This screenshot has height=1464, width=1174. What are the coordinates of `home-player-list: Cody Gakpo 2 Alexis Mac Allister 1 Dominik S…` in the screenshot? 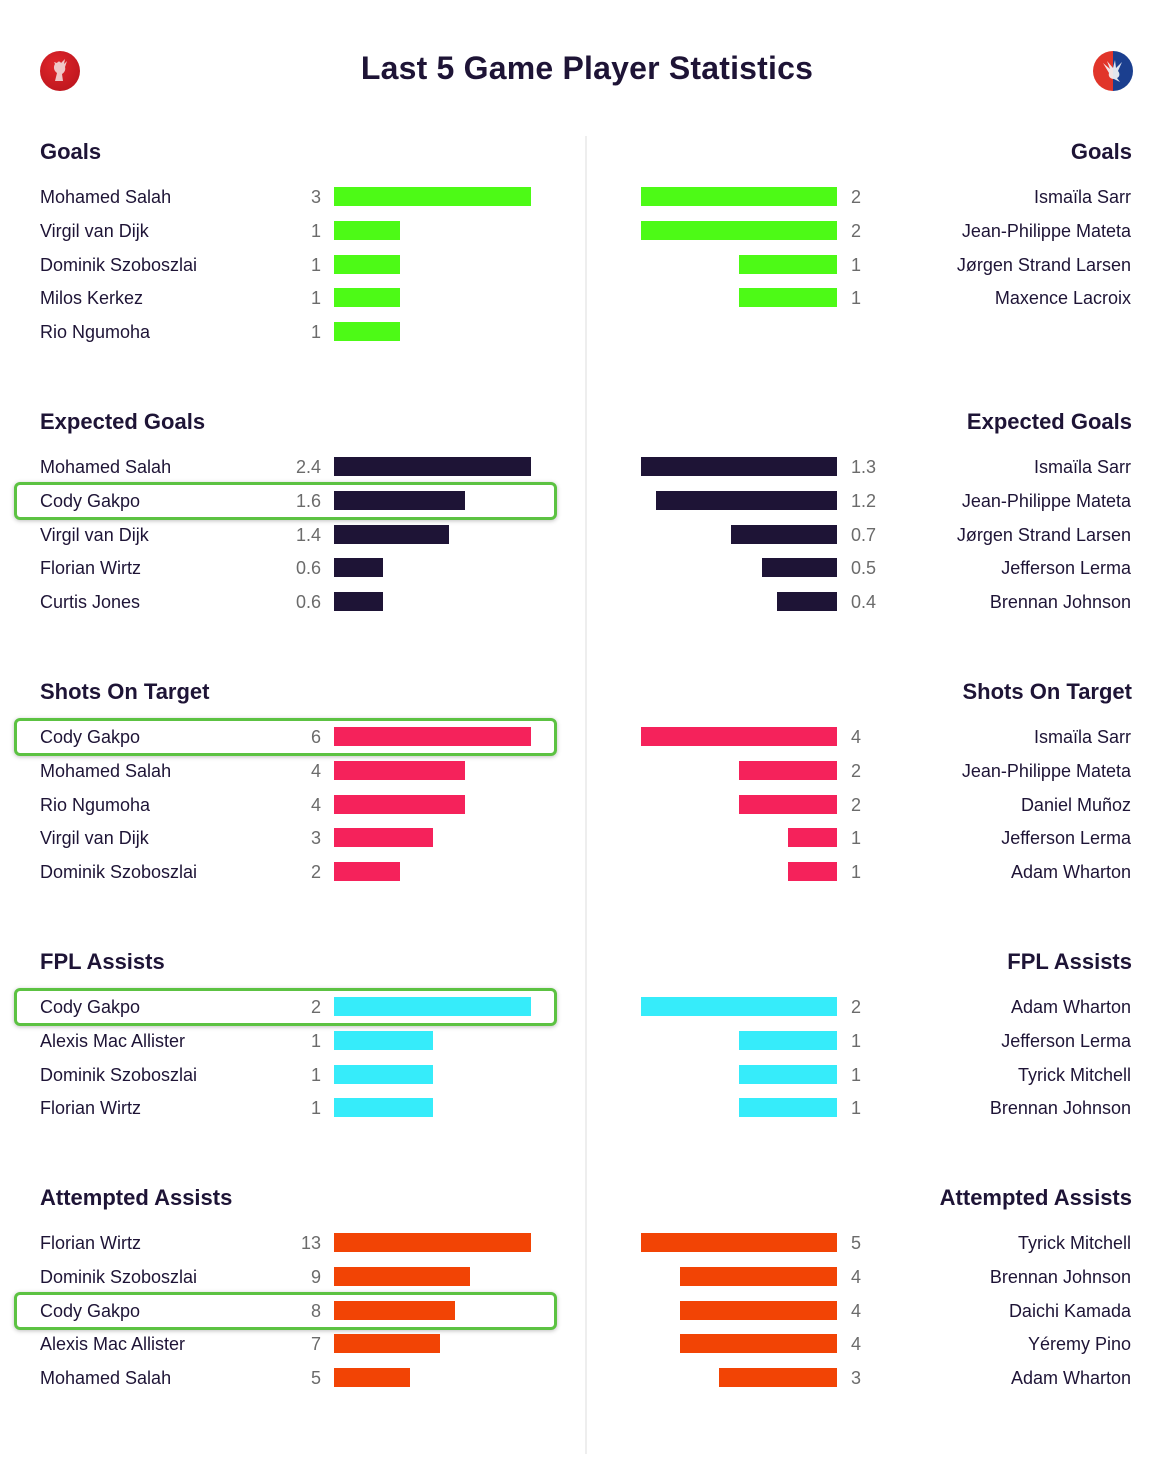 It's located at (280, 1057).